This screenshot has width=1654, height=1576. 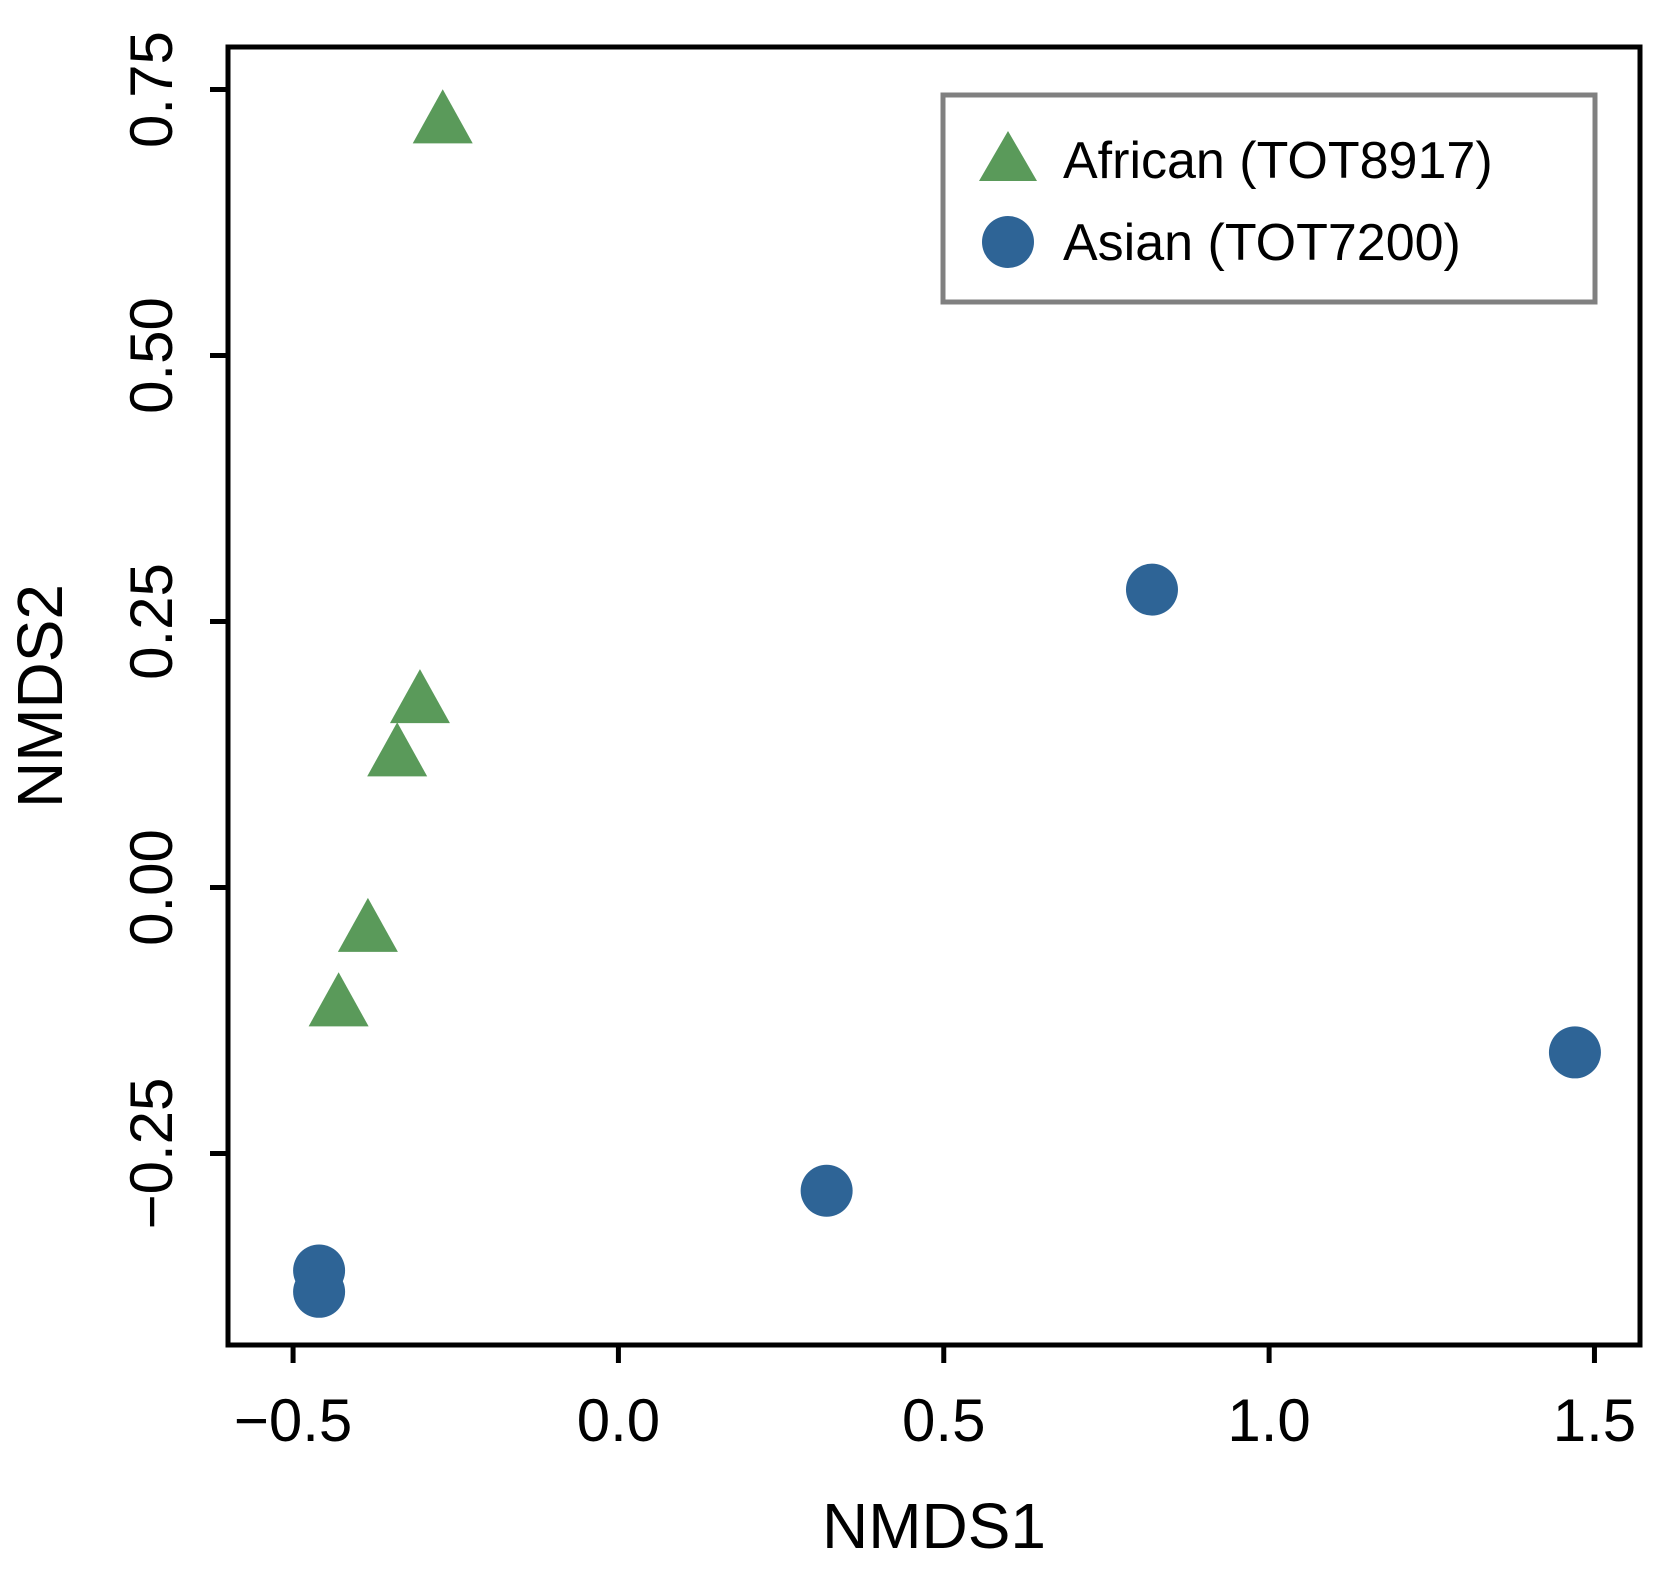 I want to click on legend: African (TOT8917) Asian (TOT7200), so click(x=1269, y=198).